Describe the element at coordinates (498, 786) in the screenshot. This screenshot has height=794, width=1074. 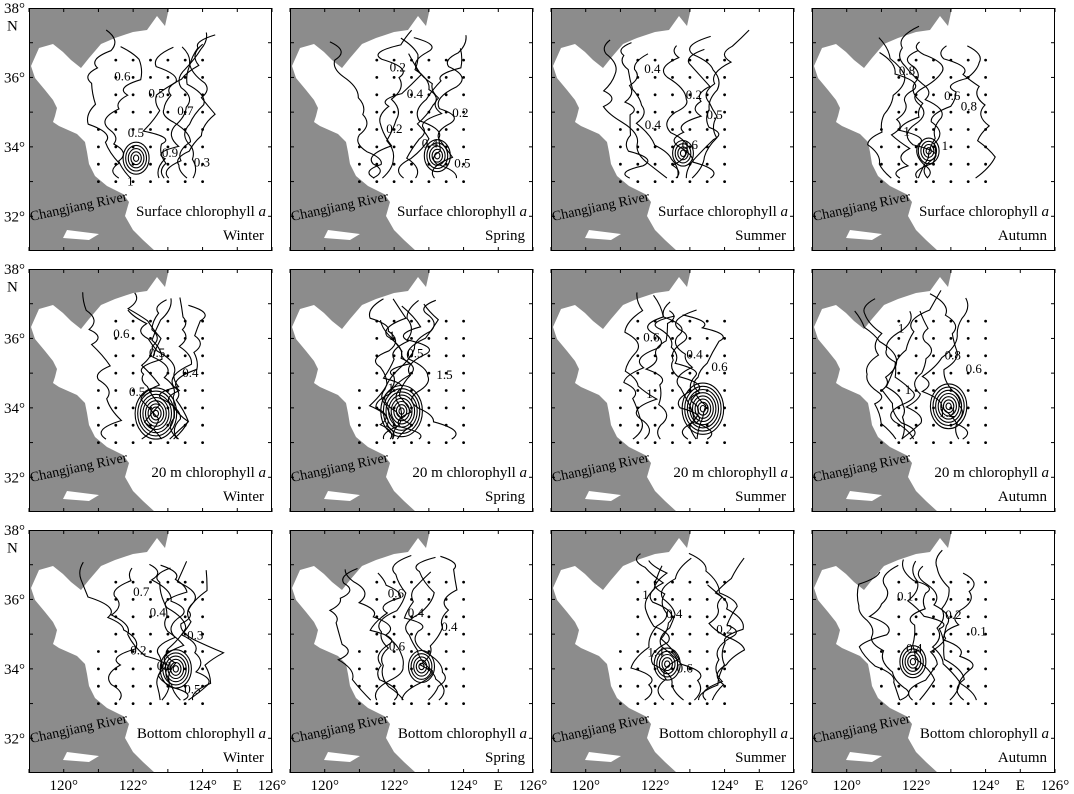
I see `lon-unit-label: E` at that location.